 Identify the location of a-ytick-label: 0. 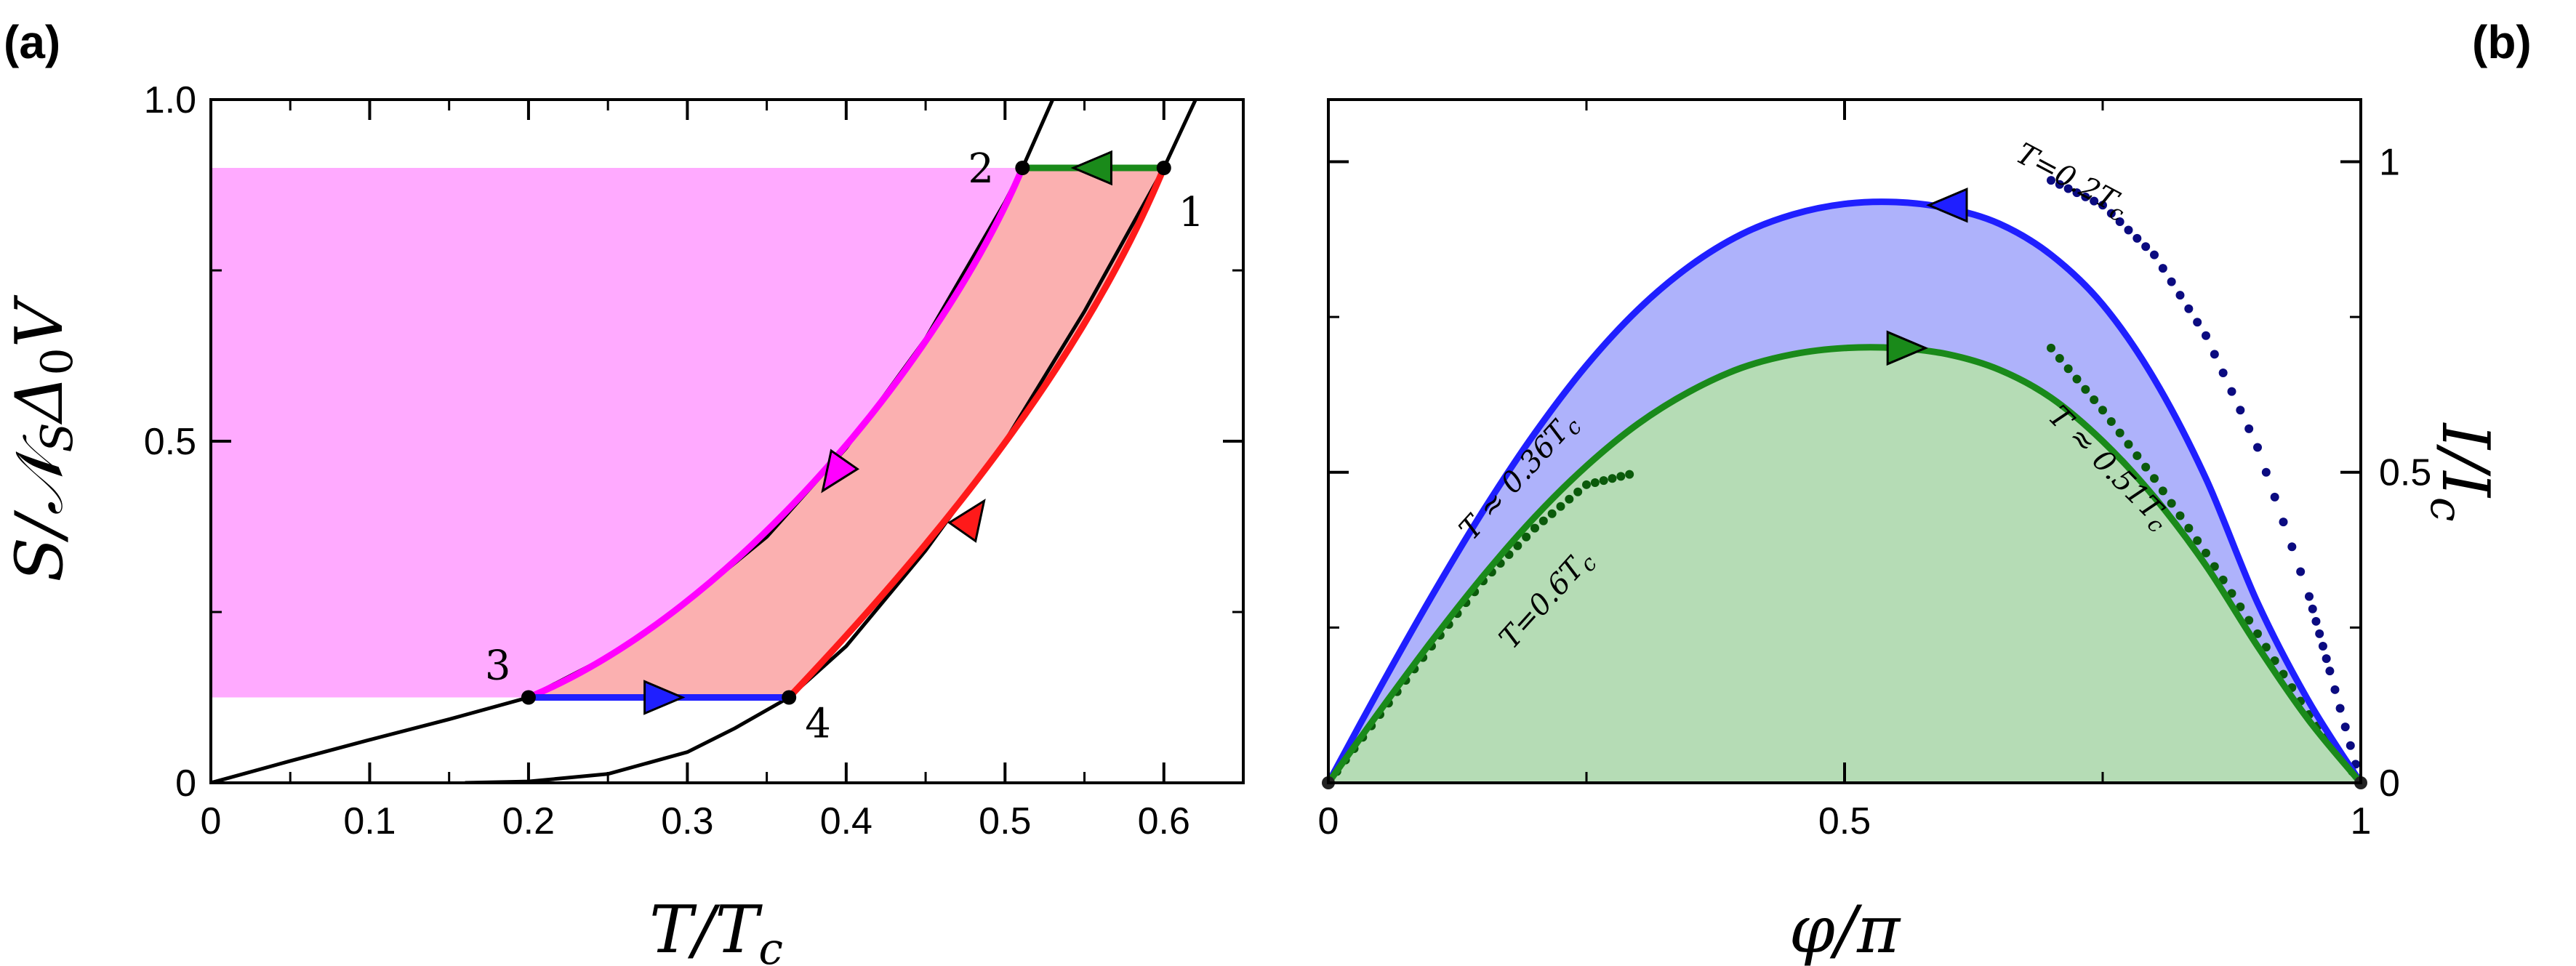
(186, 783).